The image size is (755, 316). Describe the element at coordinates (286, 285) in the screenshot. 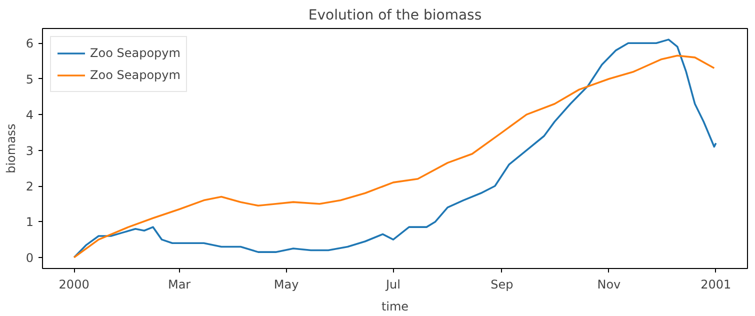

I see `x-tick-label: May` at that location.